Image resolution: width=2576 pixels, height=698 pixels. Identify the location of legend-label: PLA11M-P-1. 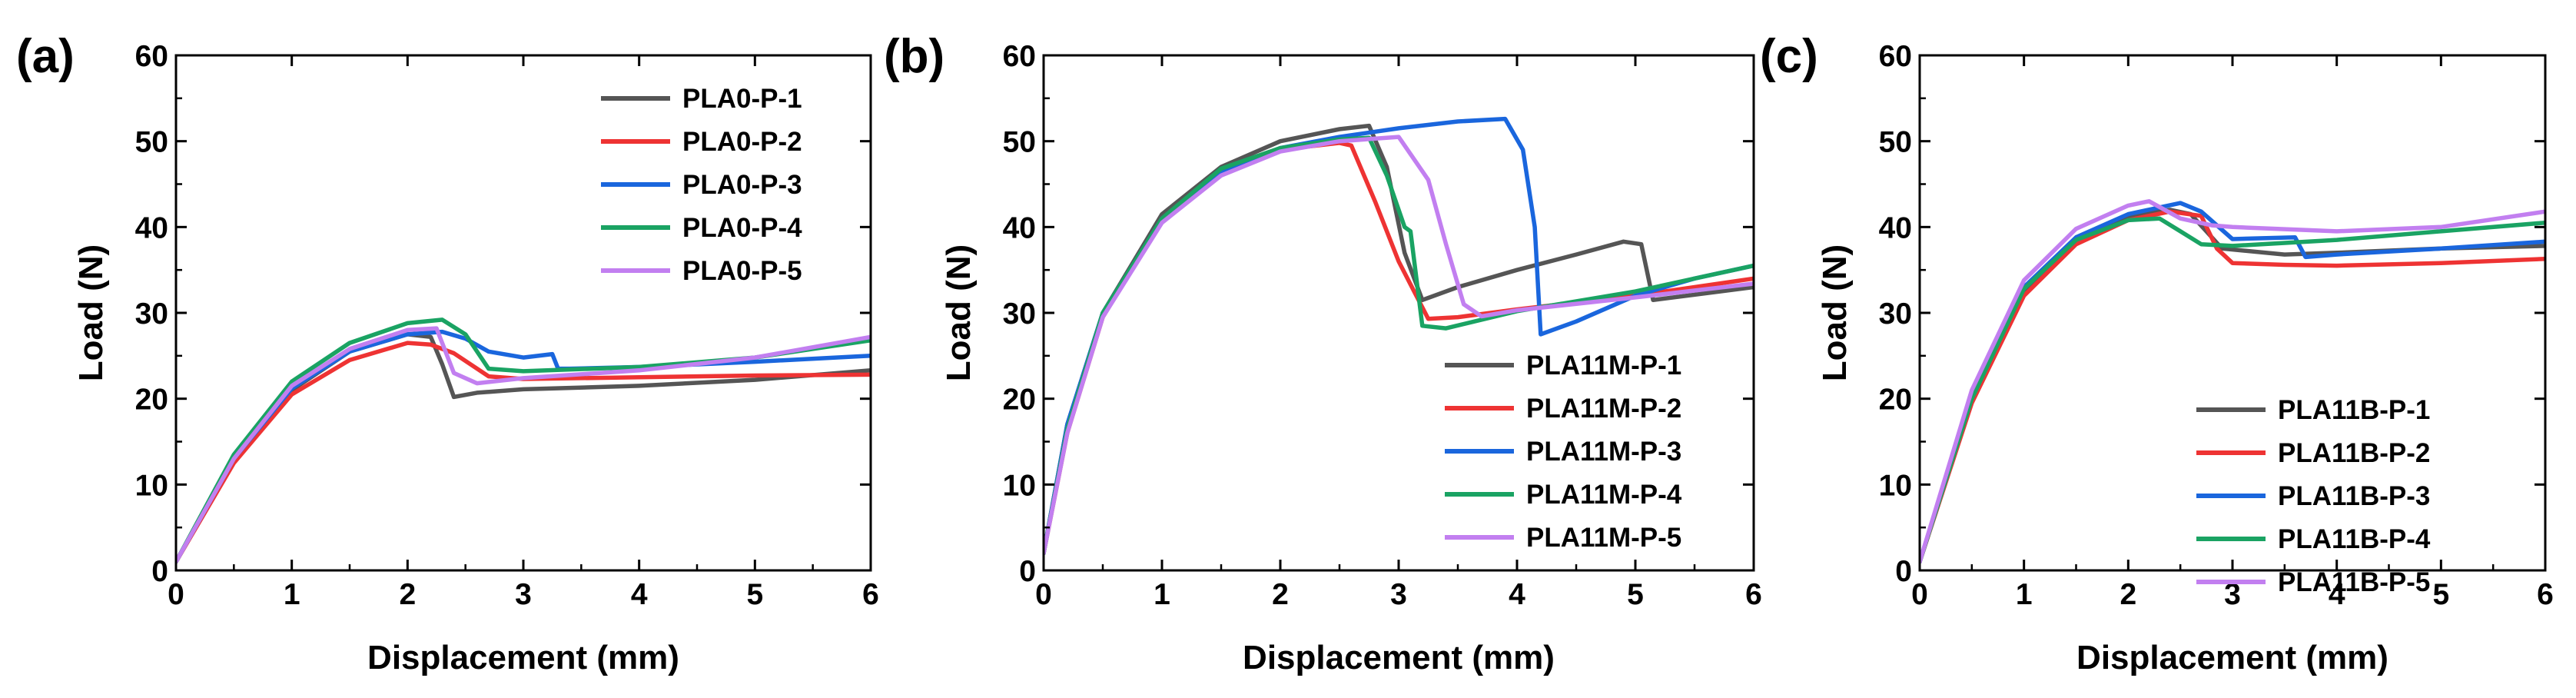
(1603, 366).